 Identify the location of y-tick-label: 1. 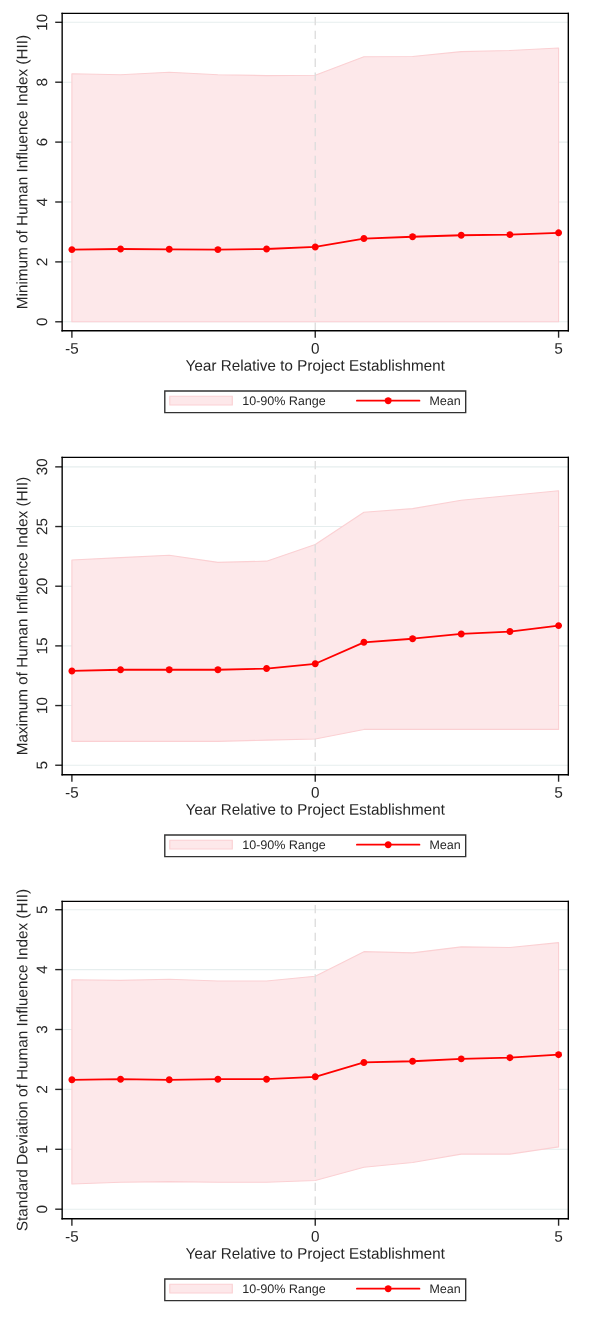
(42, 1149).